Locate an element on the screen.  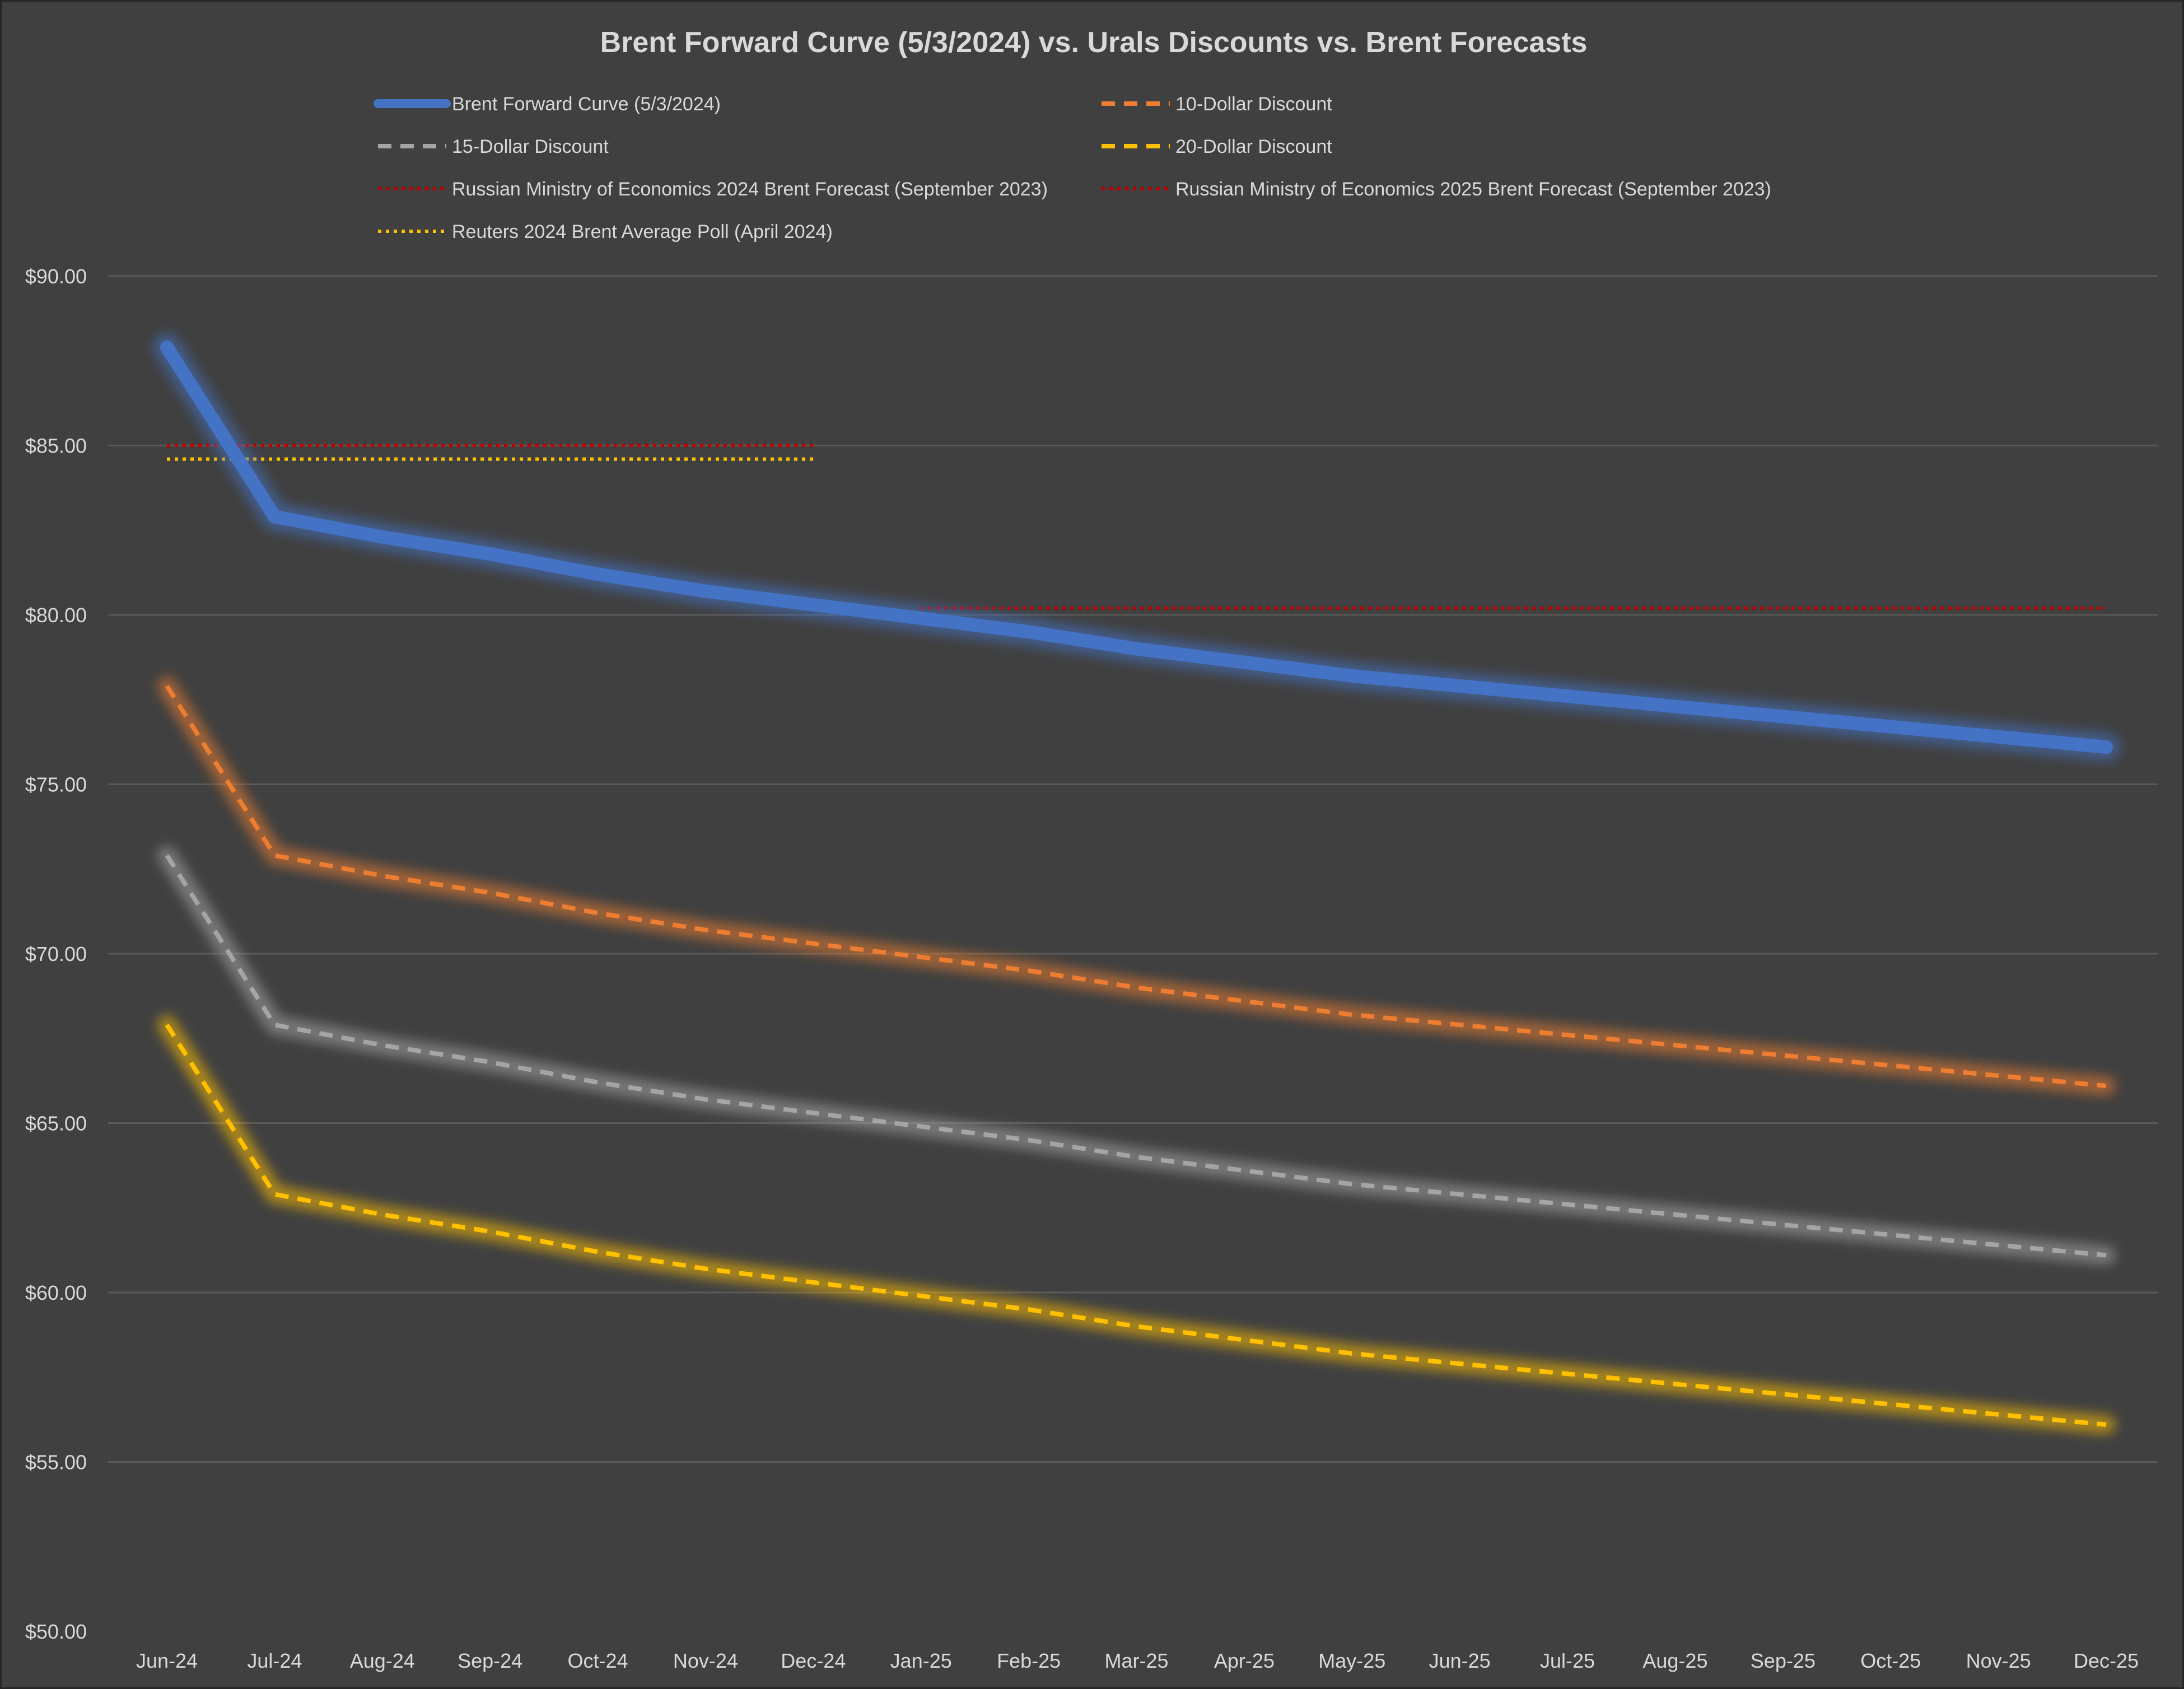
y-tick-label: $85.00 is located at coordinates (56, 446).